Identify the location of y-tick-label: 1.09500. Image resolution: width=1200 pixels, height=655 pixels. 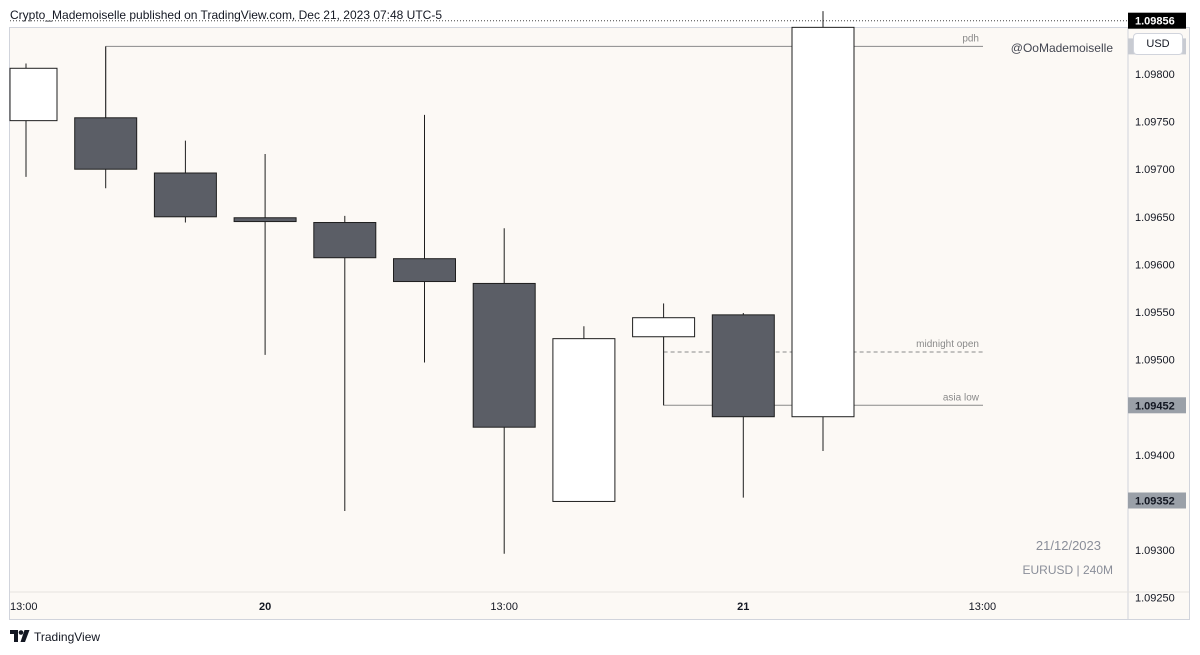
(1155, 361).